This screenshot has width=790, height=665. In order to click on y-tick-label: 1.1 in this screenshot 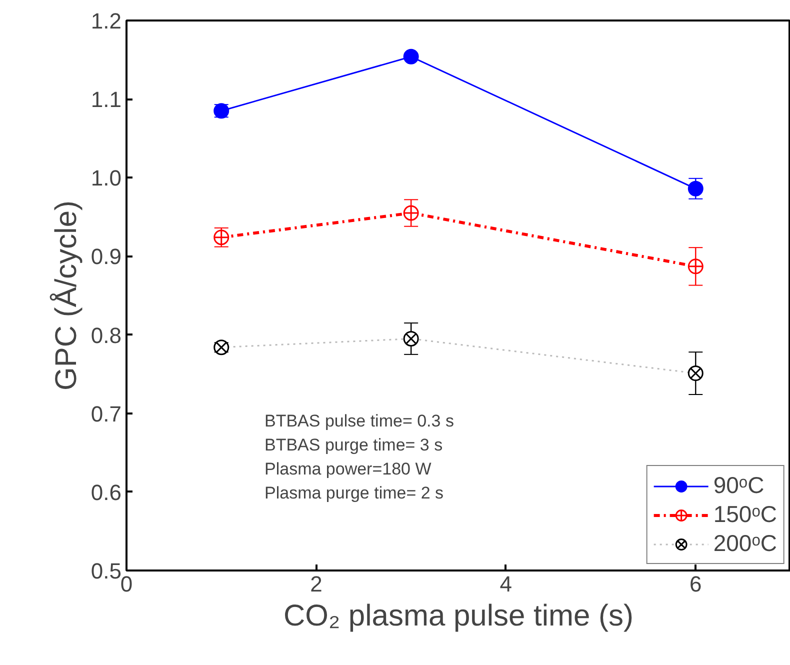, I will do `click(106, 99)`.